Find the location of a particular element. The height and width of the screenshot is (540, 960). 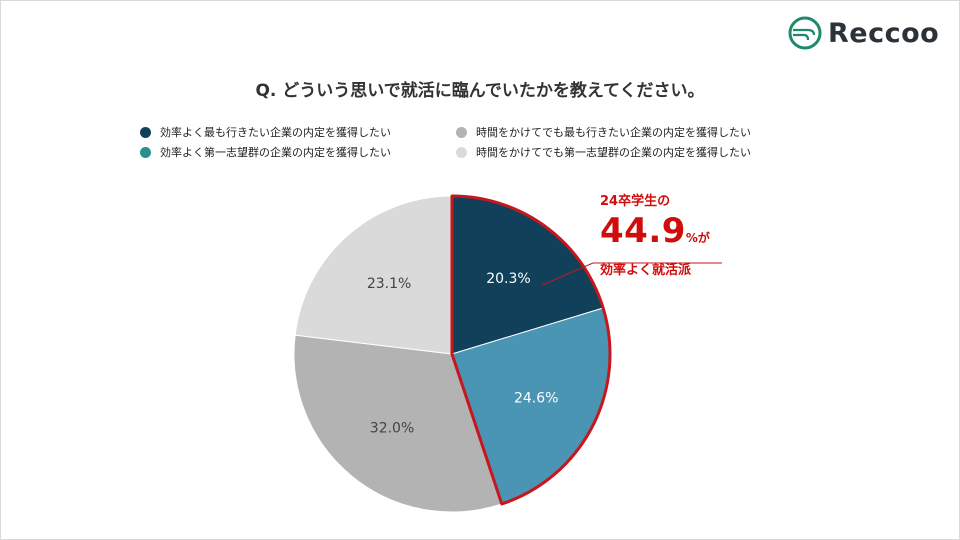

reccoo-logo-icon is located at coordinates (805, 33).